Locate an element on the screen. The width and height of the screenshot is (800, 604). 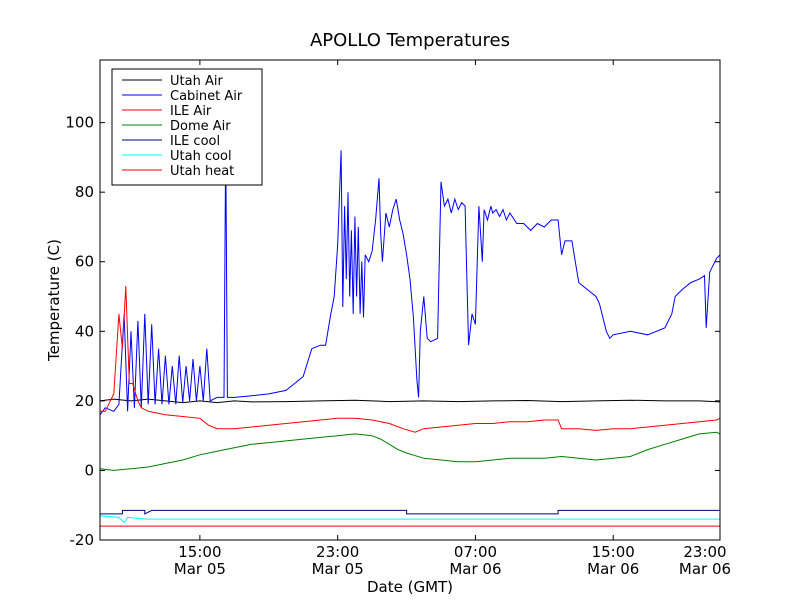
legend-box is located at coordinates (187, 127).